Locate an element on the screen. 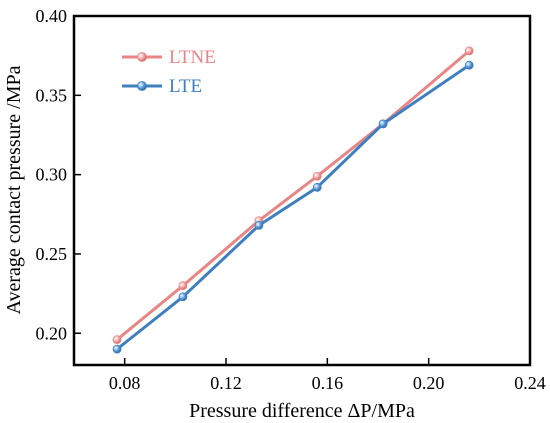 Image resolution: width=550 pixels, height=423 pixels. y-axis-title: Average contact pressure /MPa is located at coordinates (14, 189).